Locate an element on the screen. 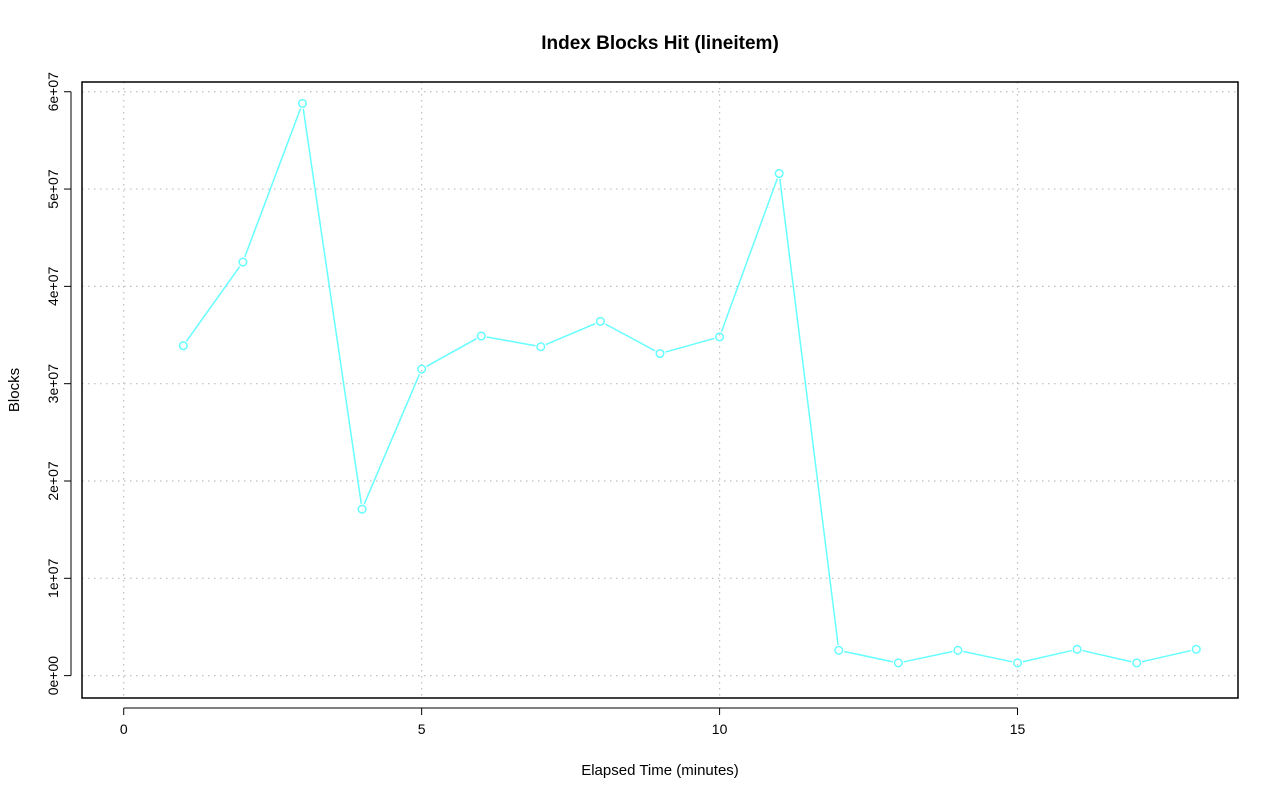 This screenshot has width=1280, height=801. x-tick-label: 10 is located at coordinates (720, 729).